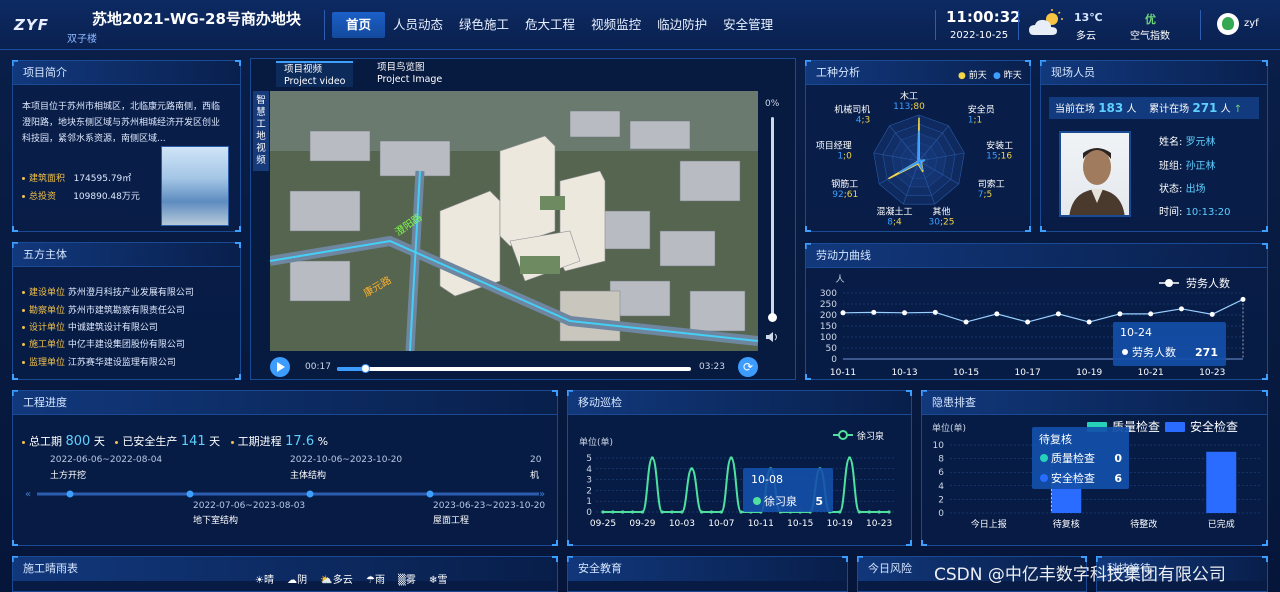 Image resolution: width=1280 pixels, height=592 pixels. What do you see at coordinates (828, 316) in the screenshot?
I see `y-tick-label: 200` at bounding box center [828, 316].